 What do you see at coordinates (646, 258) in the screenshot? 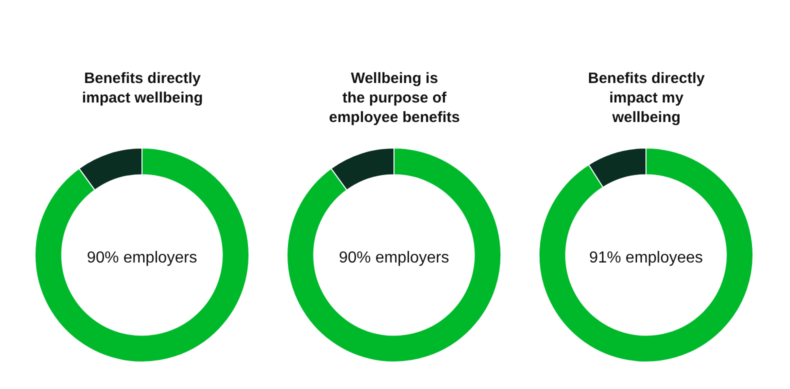
I see `text: 91% employees` at bounding box center [646, 258].